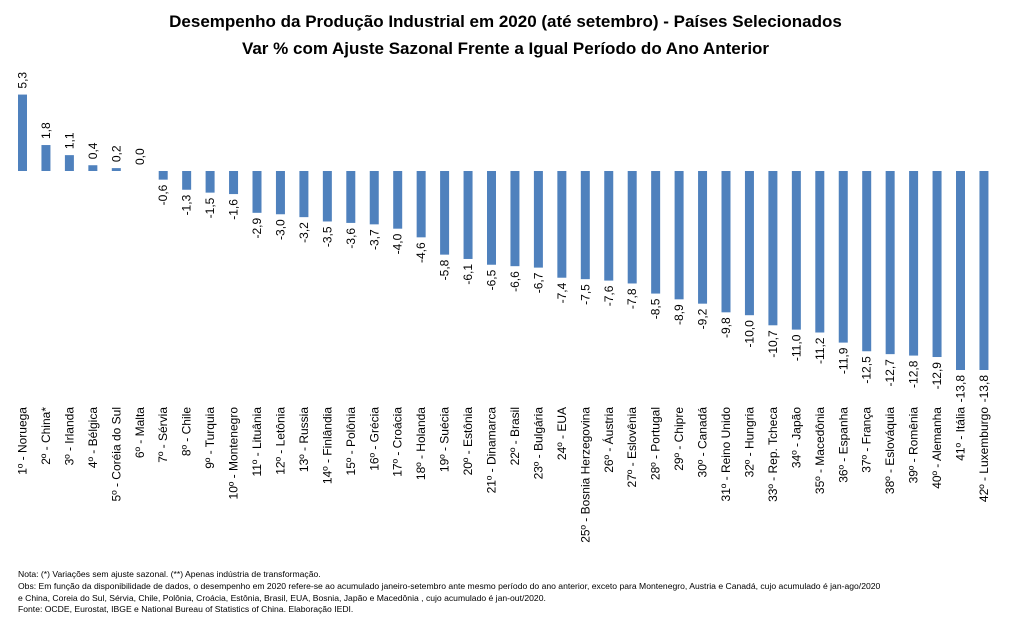 The image size is (1011, 630). Describe the element at coordinates (656, 443) in the screenshot. I see `category-label: 28º - Portugal` at that location.